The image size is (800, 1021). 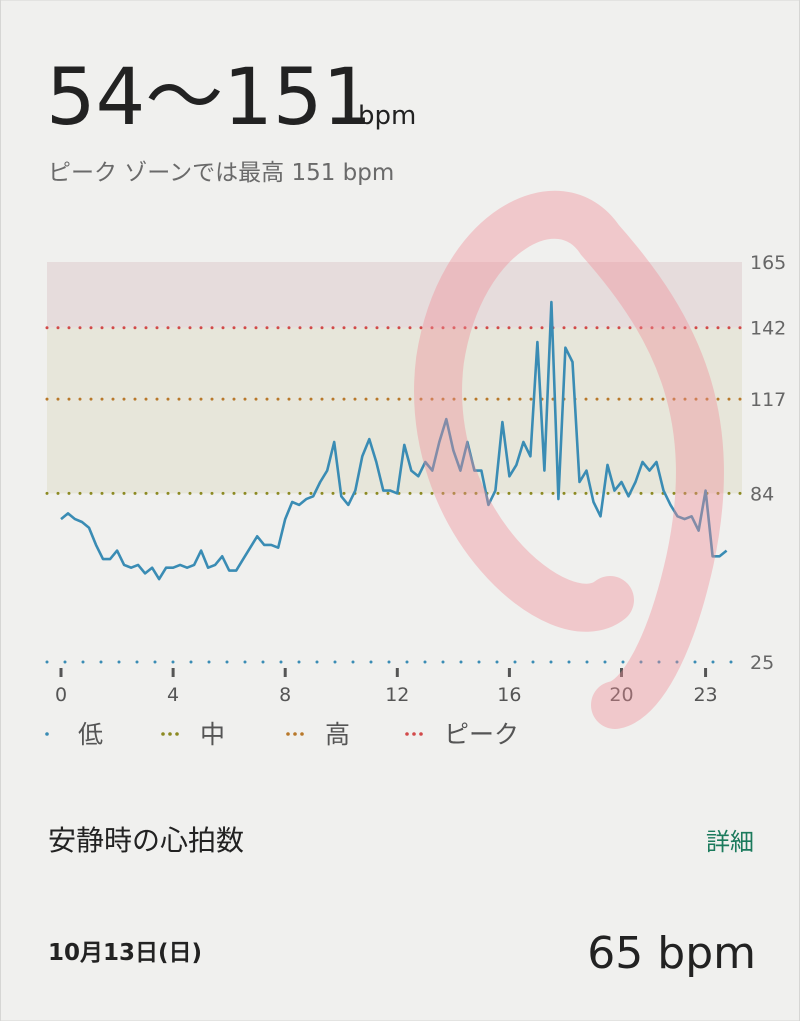 What do you see at coordinates (209, 98) in the screenshot?
I see `heart-rate-range: 54〜151` at bounding box center [209, 98].